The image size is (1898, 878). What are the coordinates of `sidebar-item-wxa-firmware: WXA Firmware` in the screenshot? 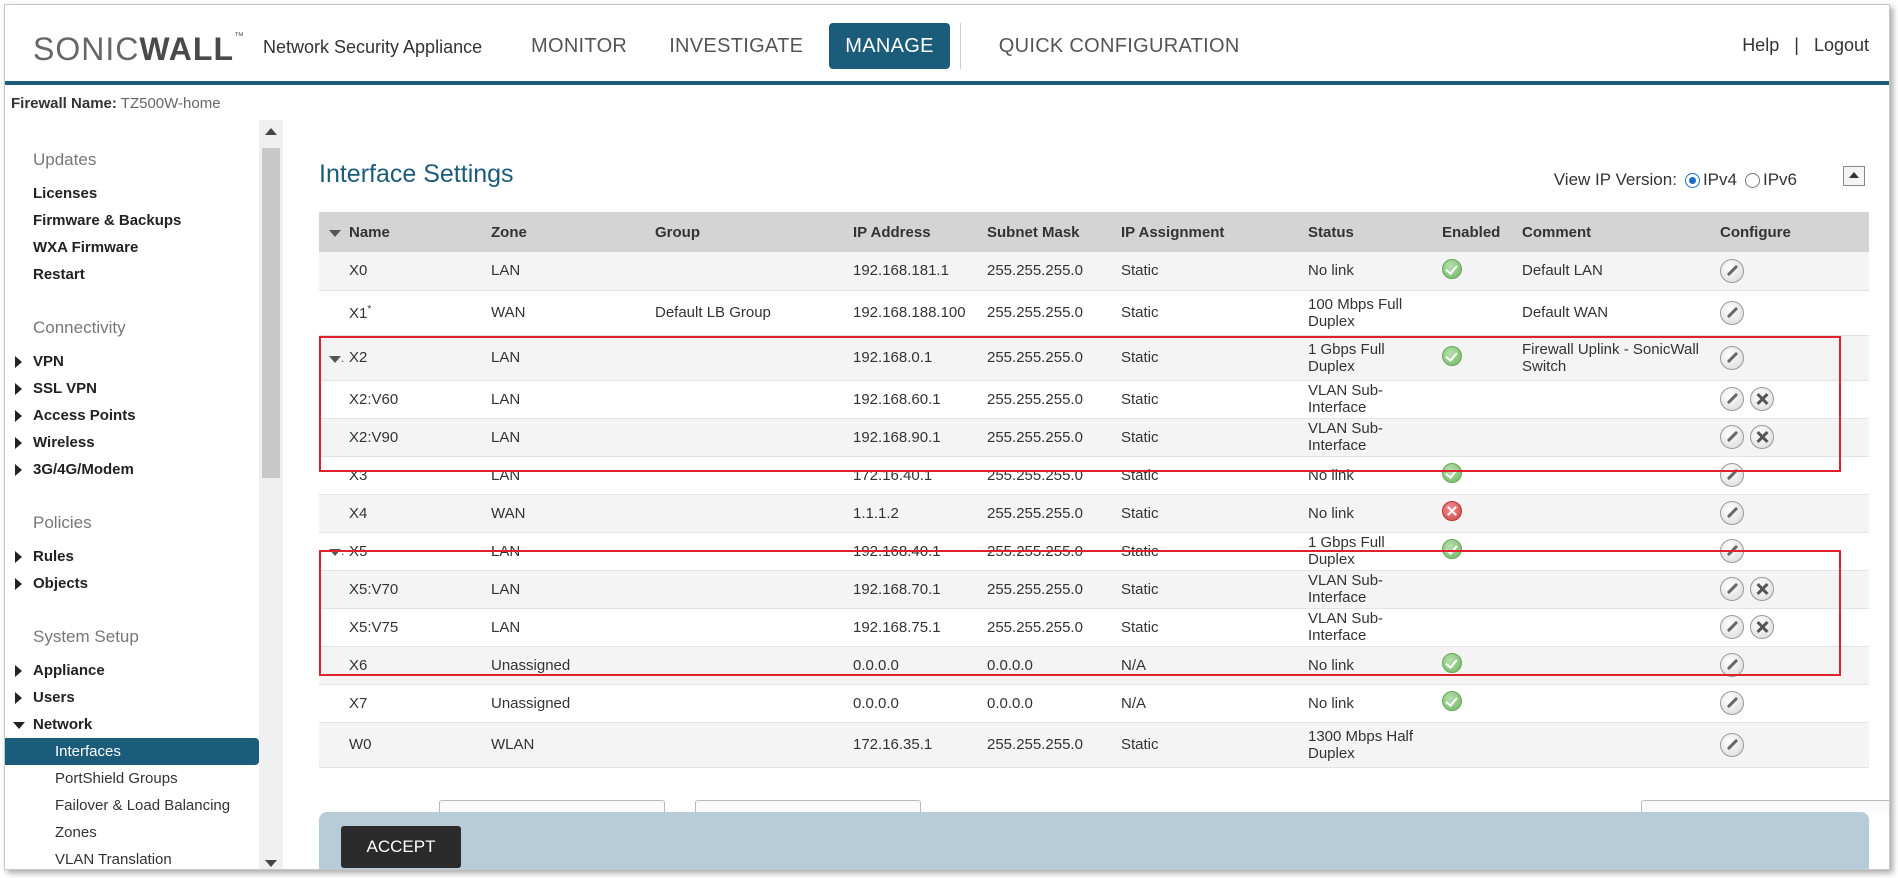 It's located at (86, 247).